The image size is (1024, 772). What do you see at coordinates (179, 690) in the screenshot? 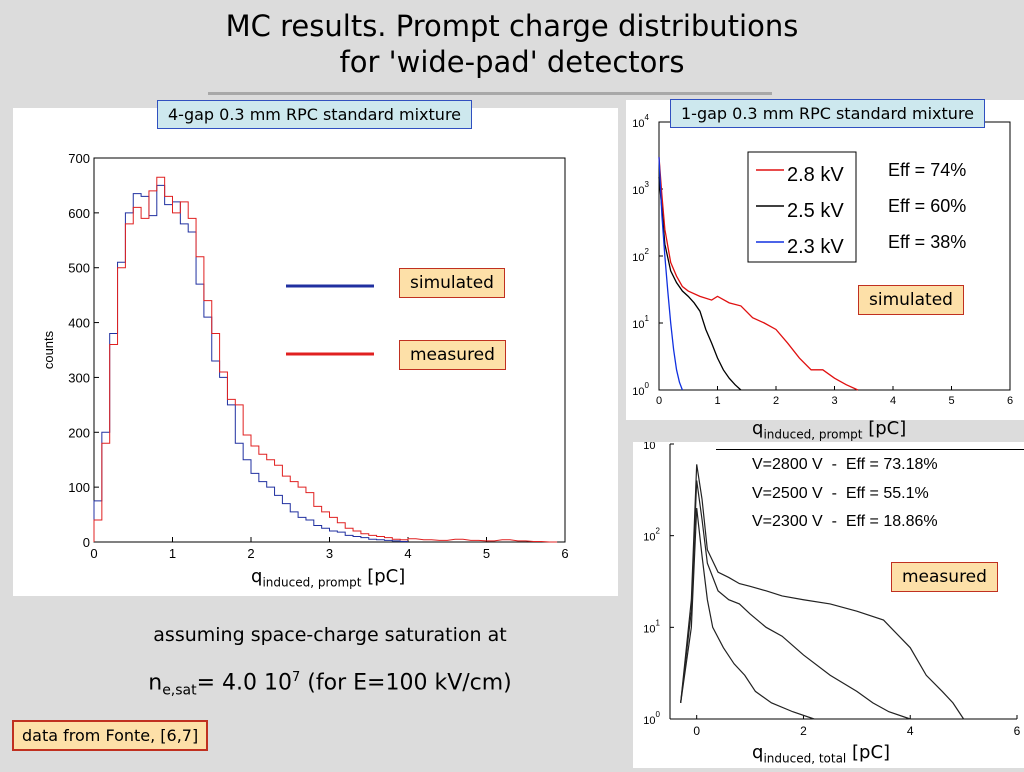
I see `ne-subscript: e,sat` at bounding box center [179, 690].